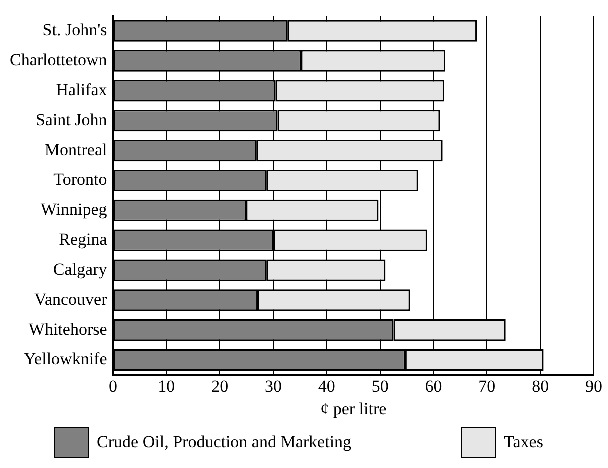  Describe the element at coordinates (353, 408) in the screenshot. I see `x-axis-title: ¢ per litre` at that location.